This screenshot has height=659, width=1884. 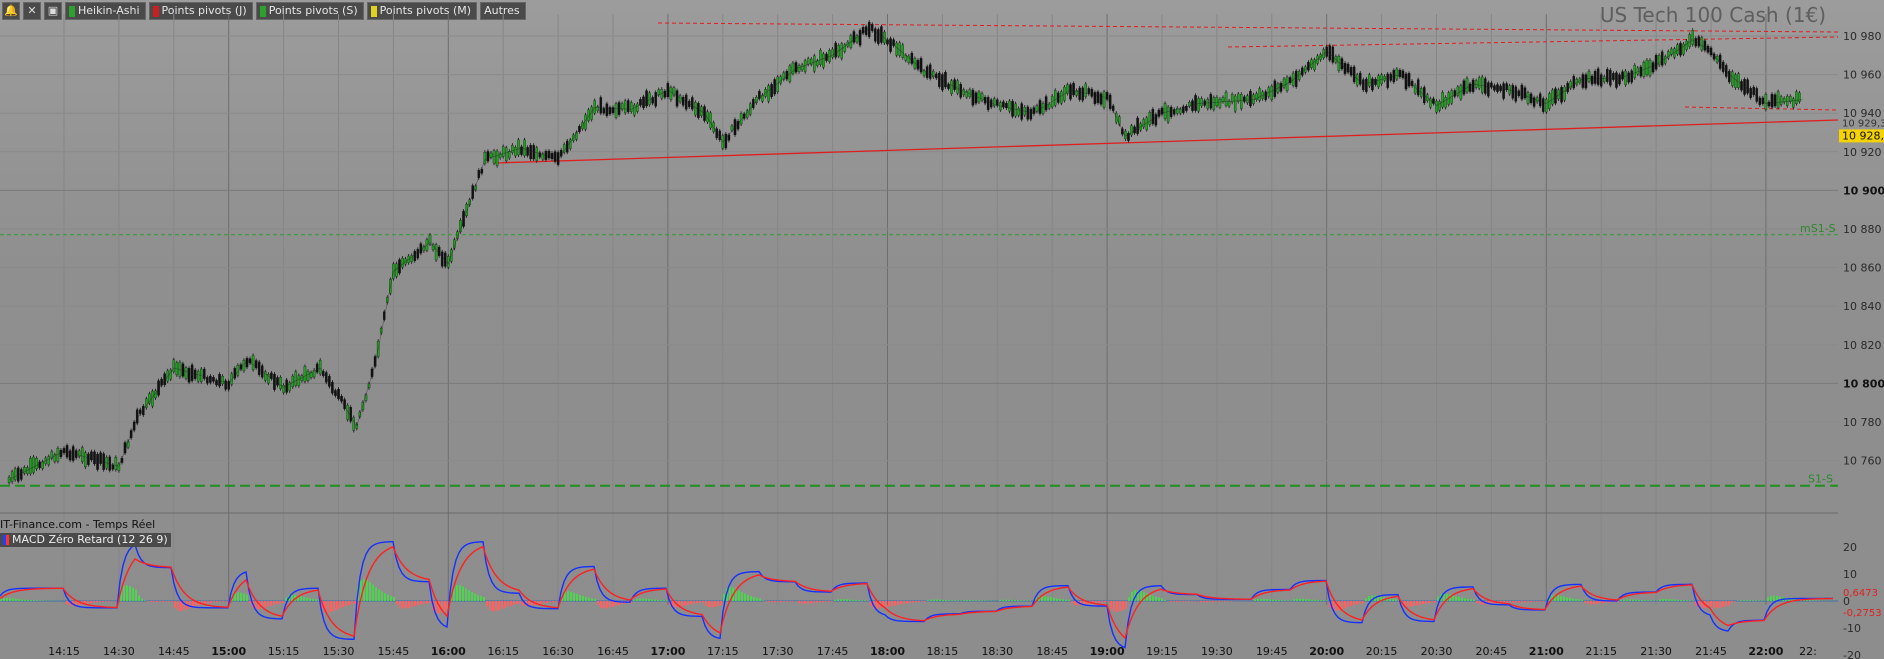 What do you see at coordinates (422, 11) in the screenshot?
I see `toolbar-button-pivots-monthly: Points pivots (M)` at bounding box center [422, 11].